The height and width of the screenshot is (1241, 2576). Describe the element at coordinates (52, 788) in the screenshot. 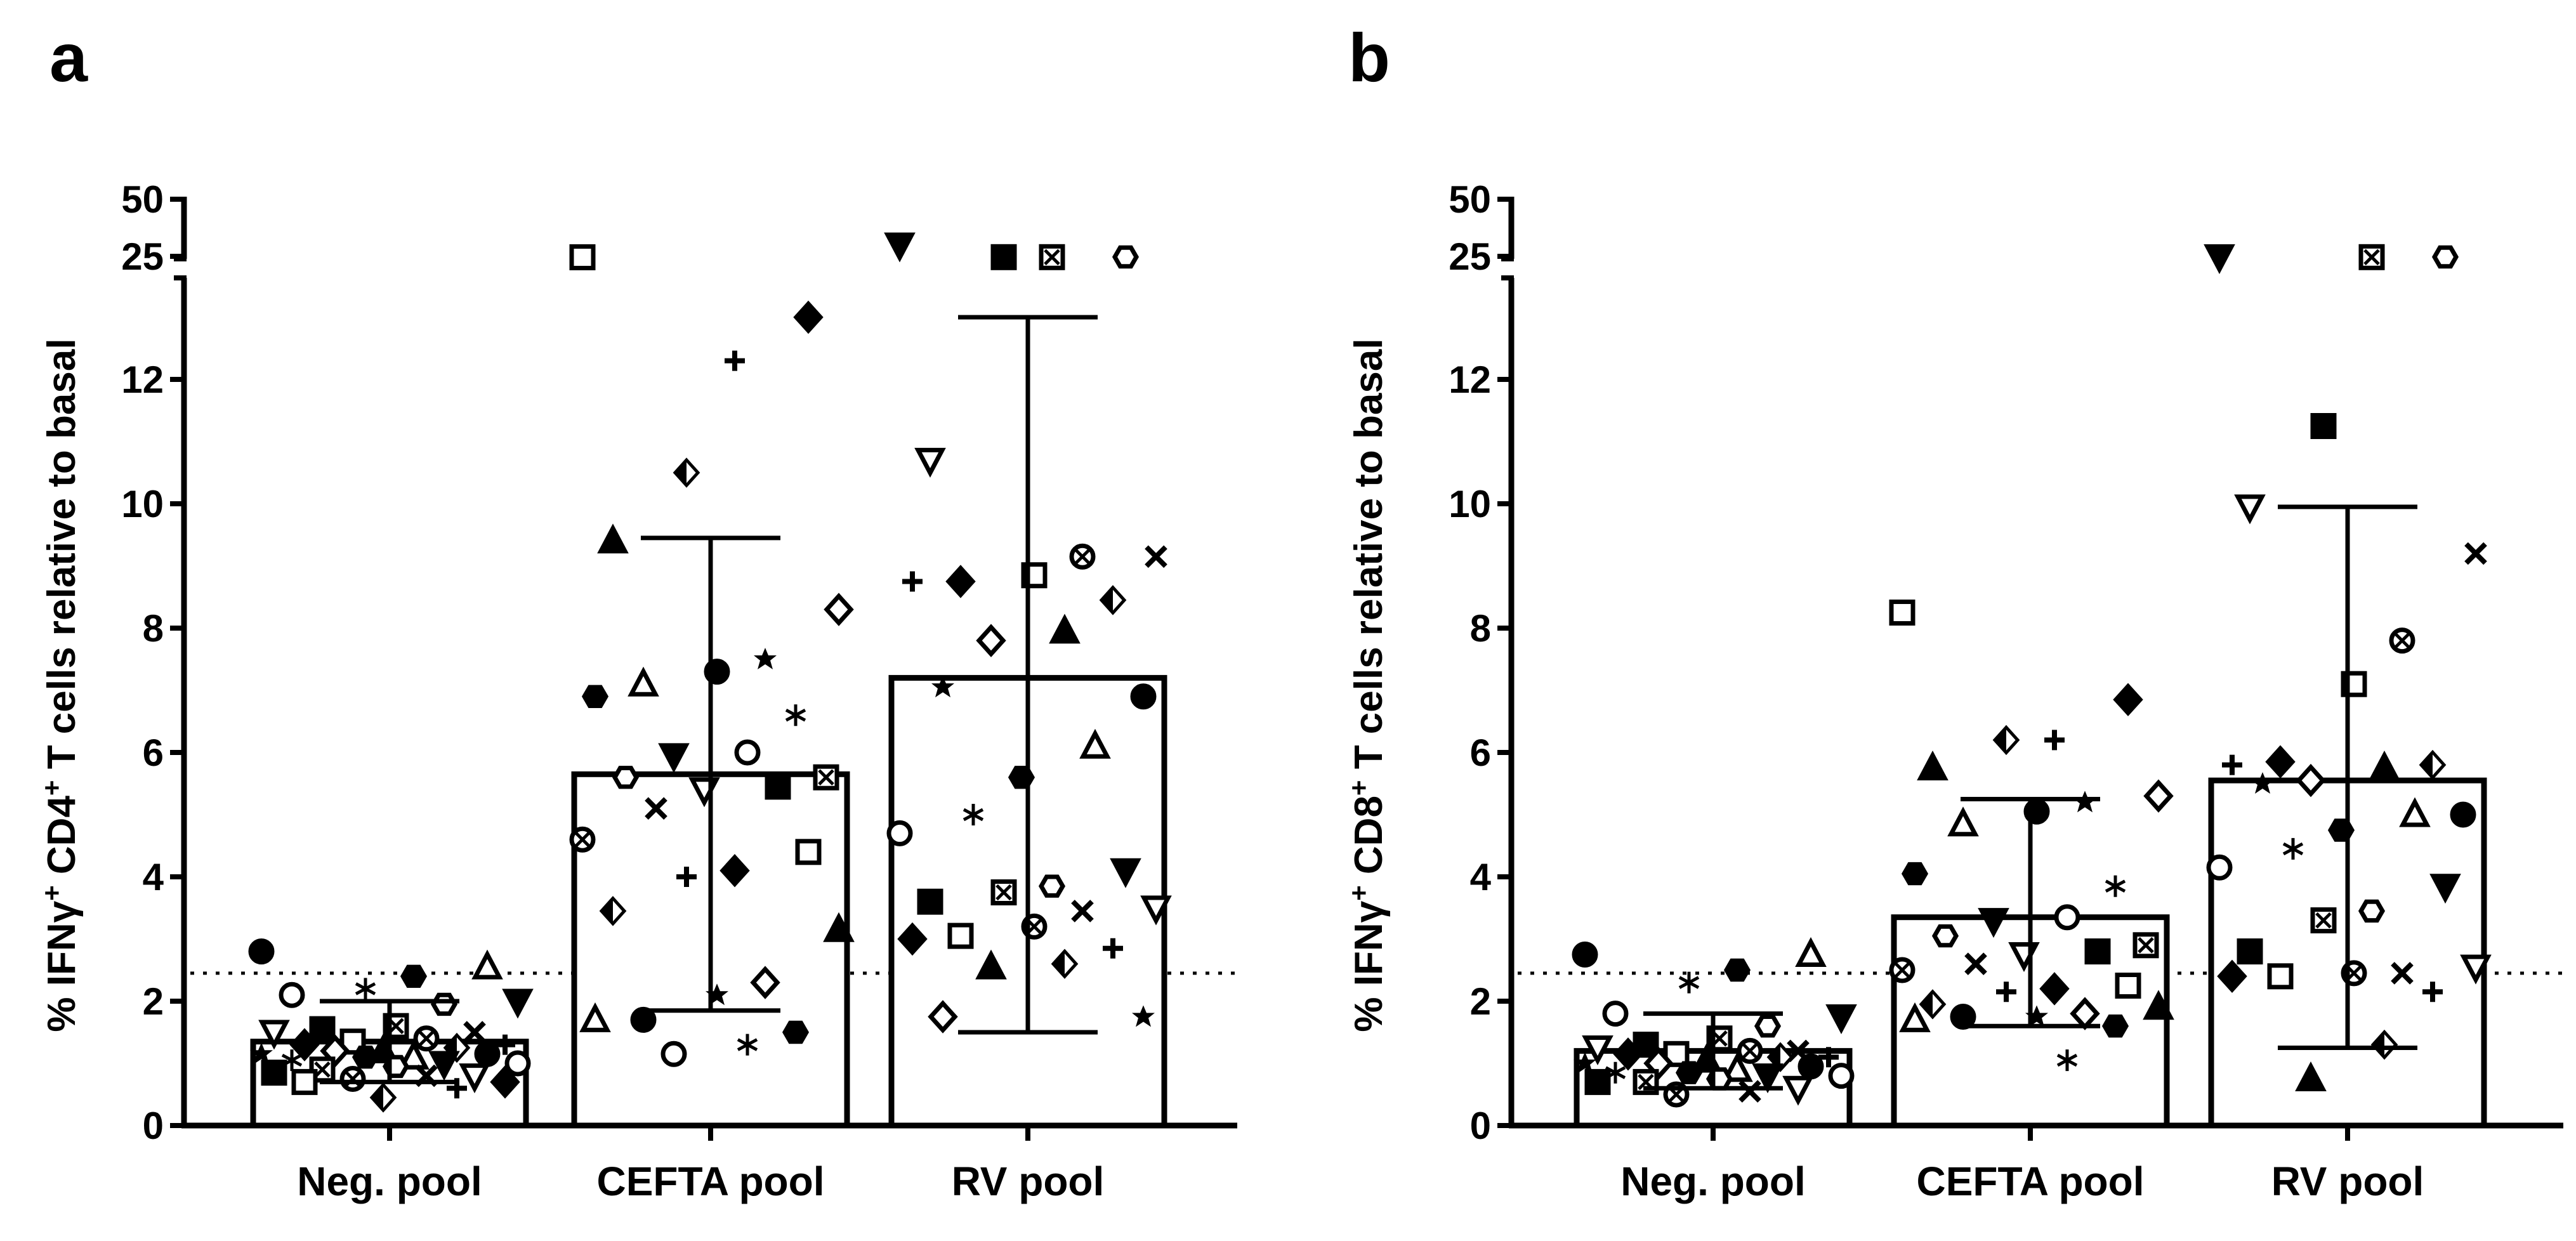

I see `y-label-sup-2: +` at that location.